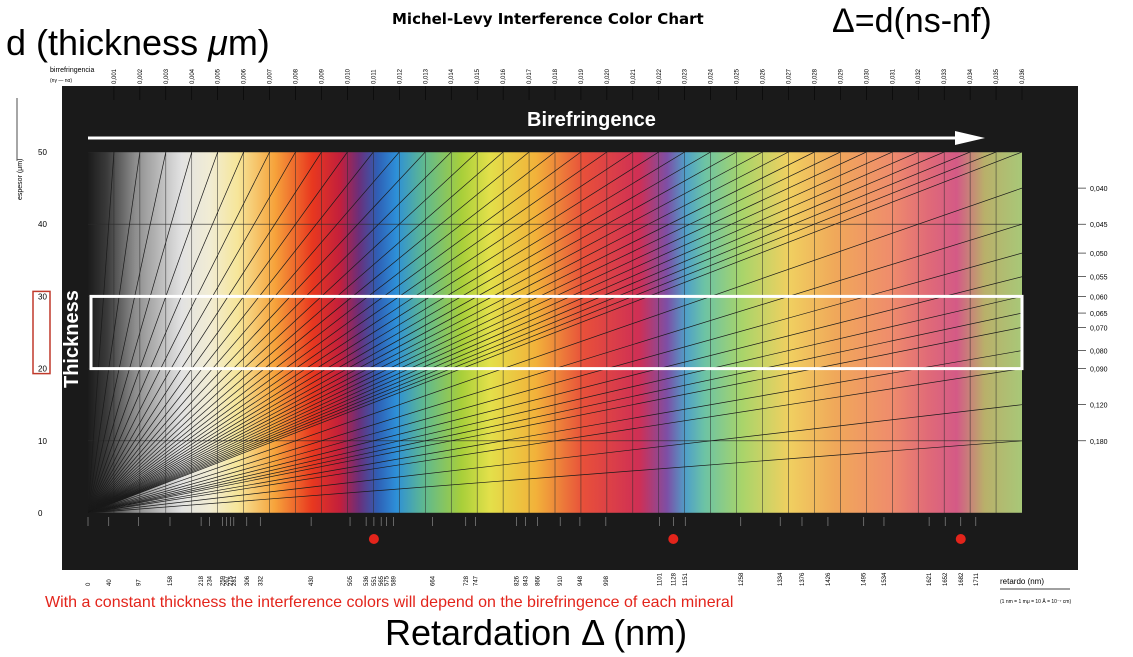 This screenshot has width=1133, height=657. I want to click on retardation-tick-label: 1334, so click(781, 579).